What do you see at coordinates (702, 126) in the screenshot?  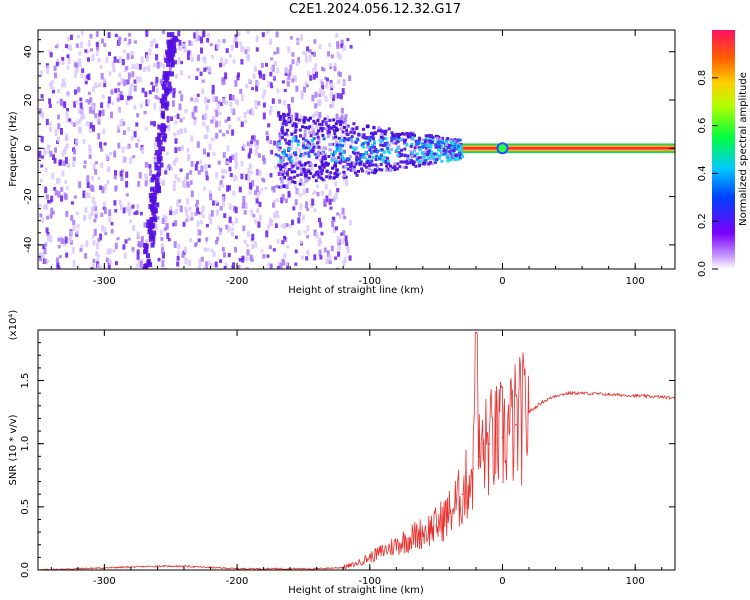 I see `colorbar-tick-label: 0.6` at bounding box center [702, 126].